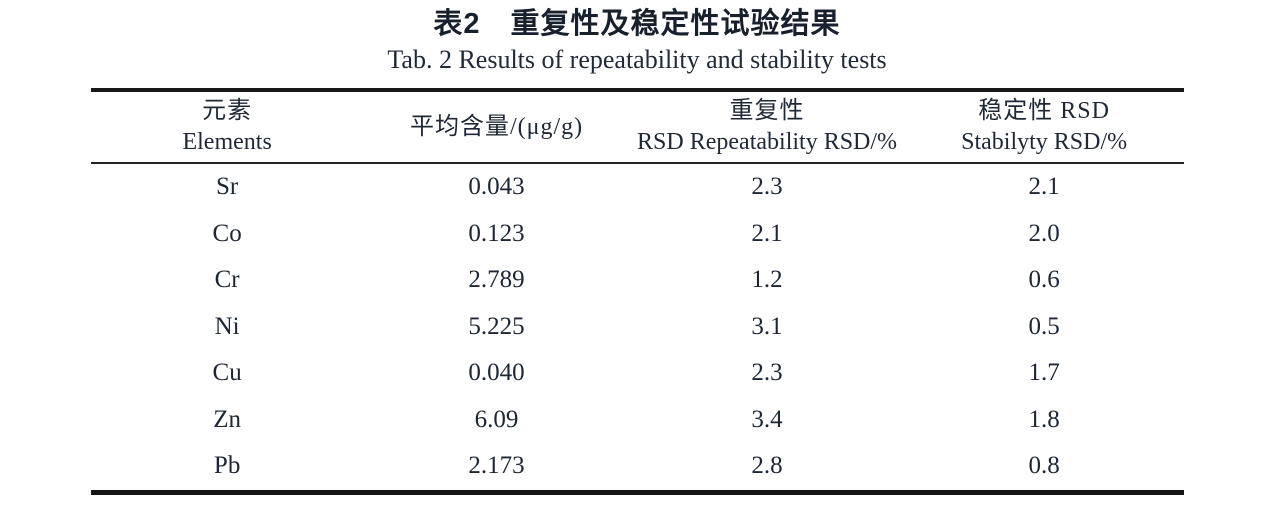  What do you see at coordinates (227, 419) in the screenshot?
I see `element-cell: Zn` at bounding box center [227, 419].